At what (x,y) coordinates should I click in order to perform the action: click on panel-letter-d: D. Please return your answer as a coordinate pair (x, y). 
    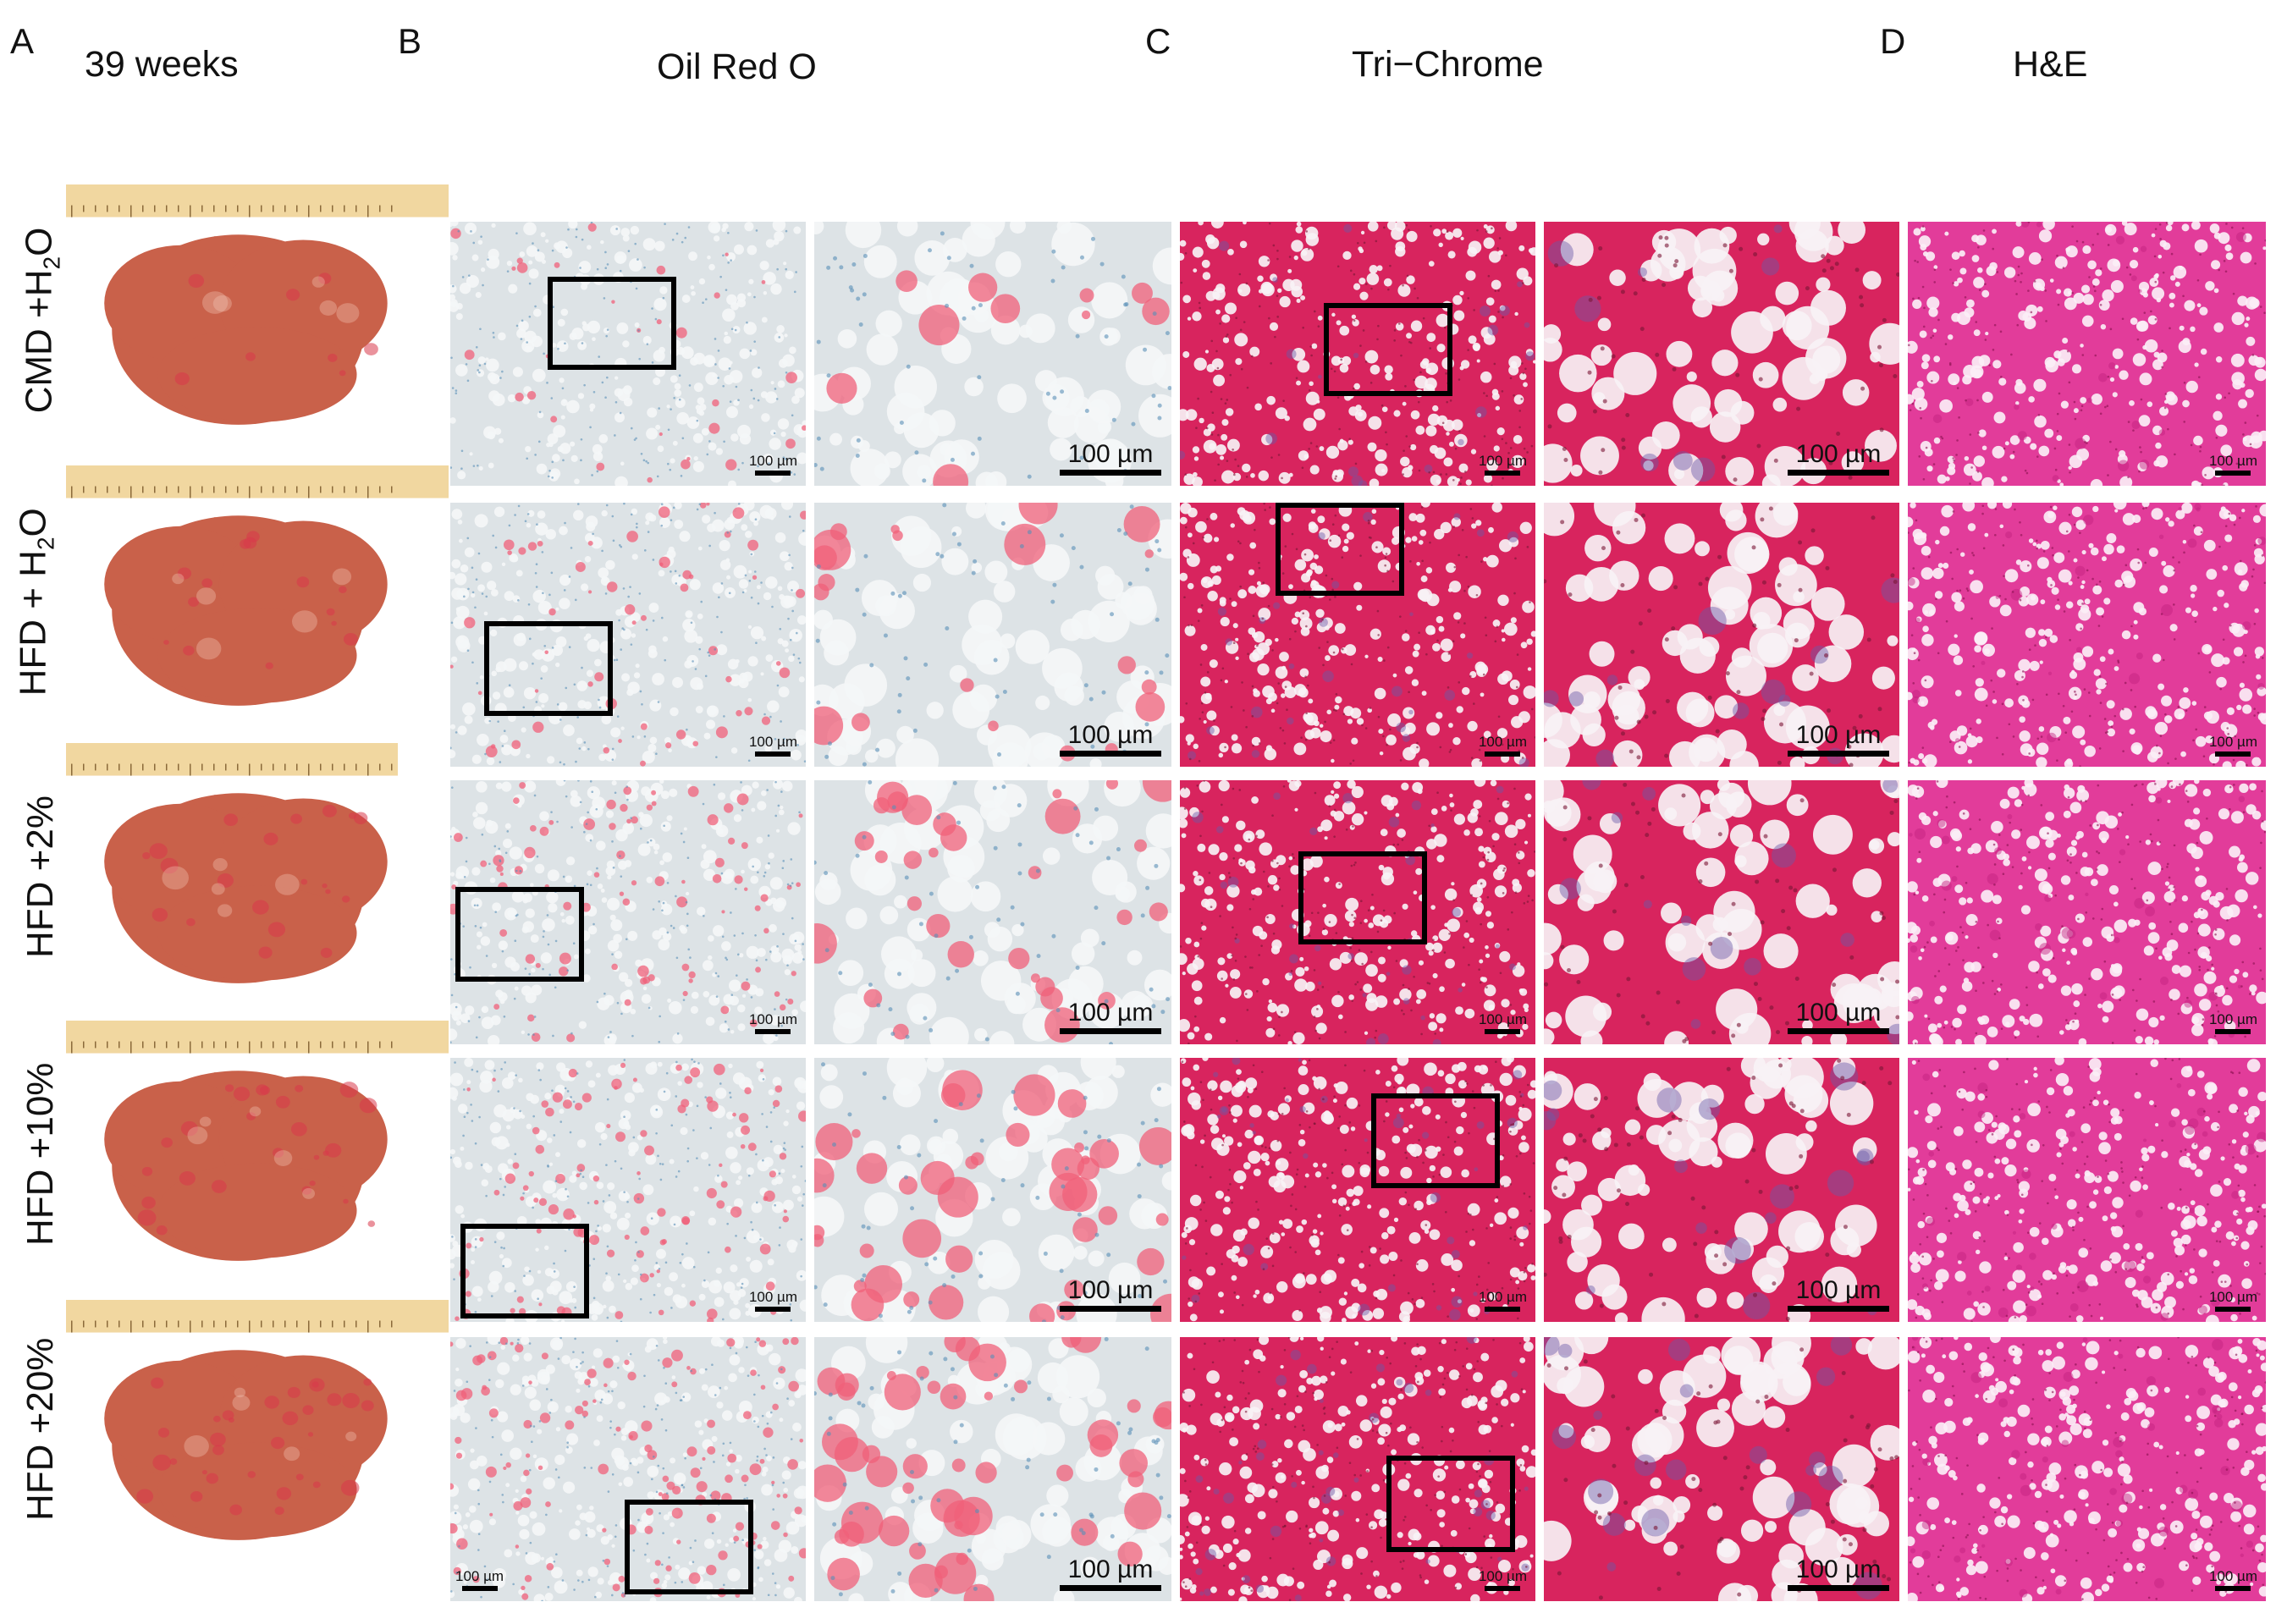
    Looking at the image, I should click on (1893, 41).